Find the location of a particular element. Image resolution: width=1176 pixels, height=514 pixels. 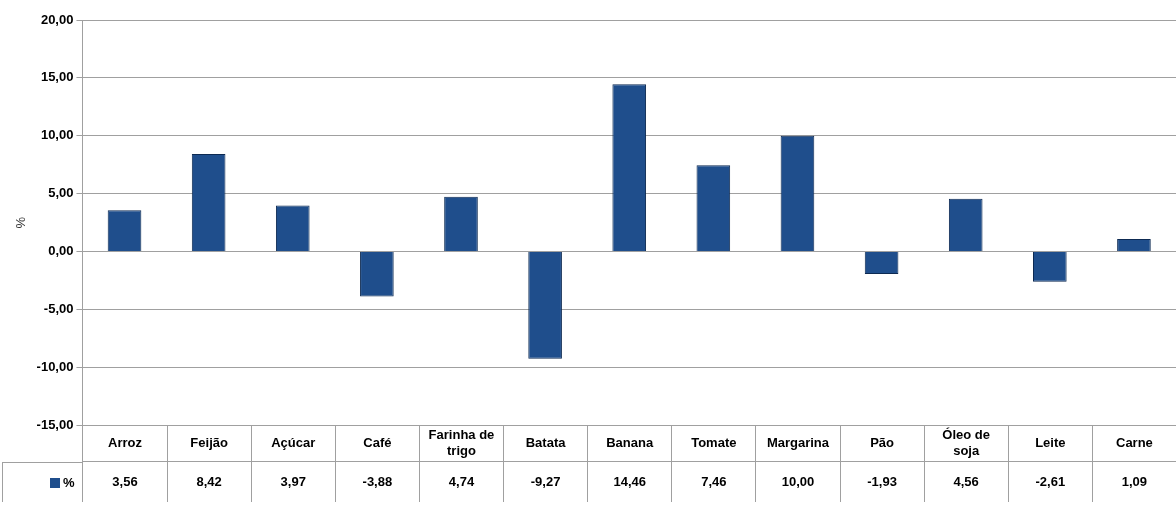

y-tick-label: -10,00 is located at coordinates (55, 366).